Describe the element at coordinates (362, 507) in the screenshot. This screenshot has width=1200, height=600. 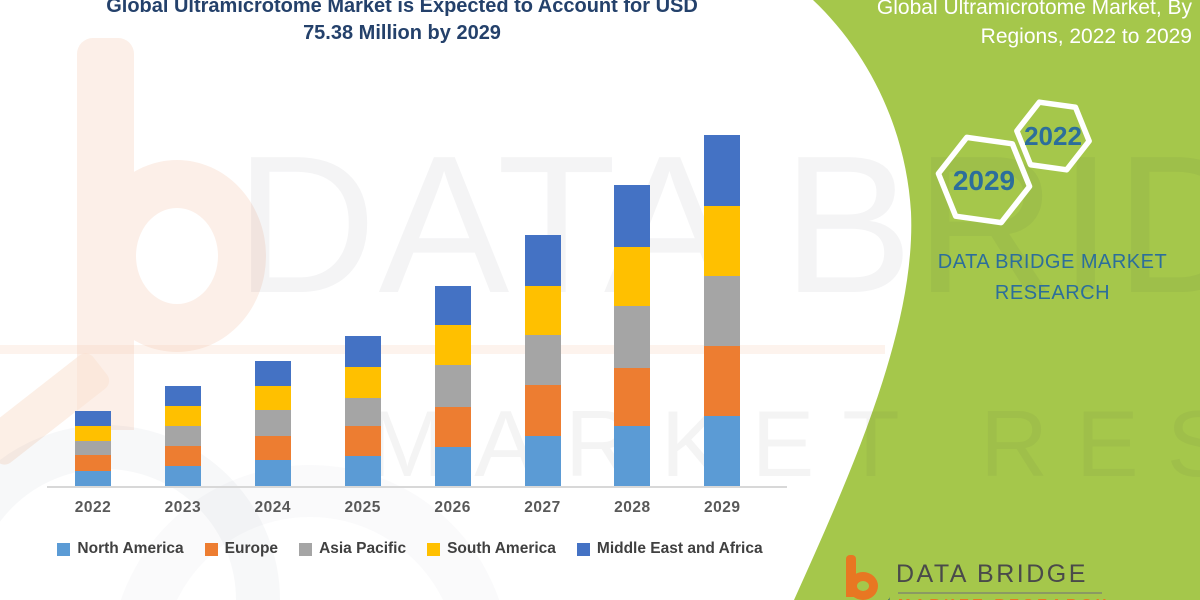
I see `x-axis-label-2025: 2025` at that location.